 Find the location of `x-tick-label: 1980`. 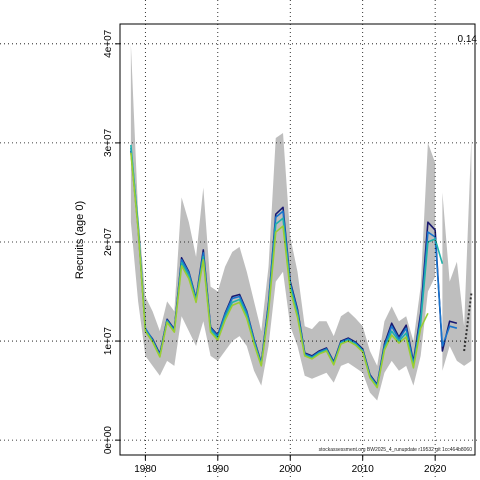

x-tick-label: 1980 is located at coordinates (145, 469).